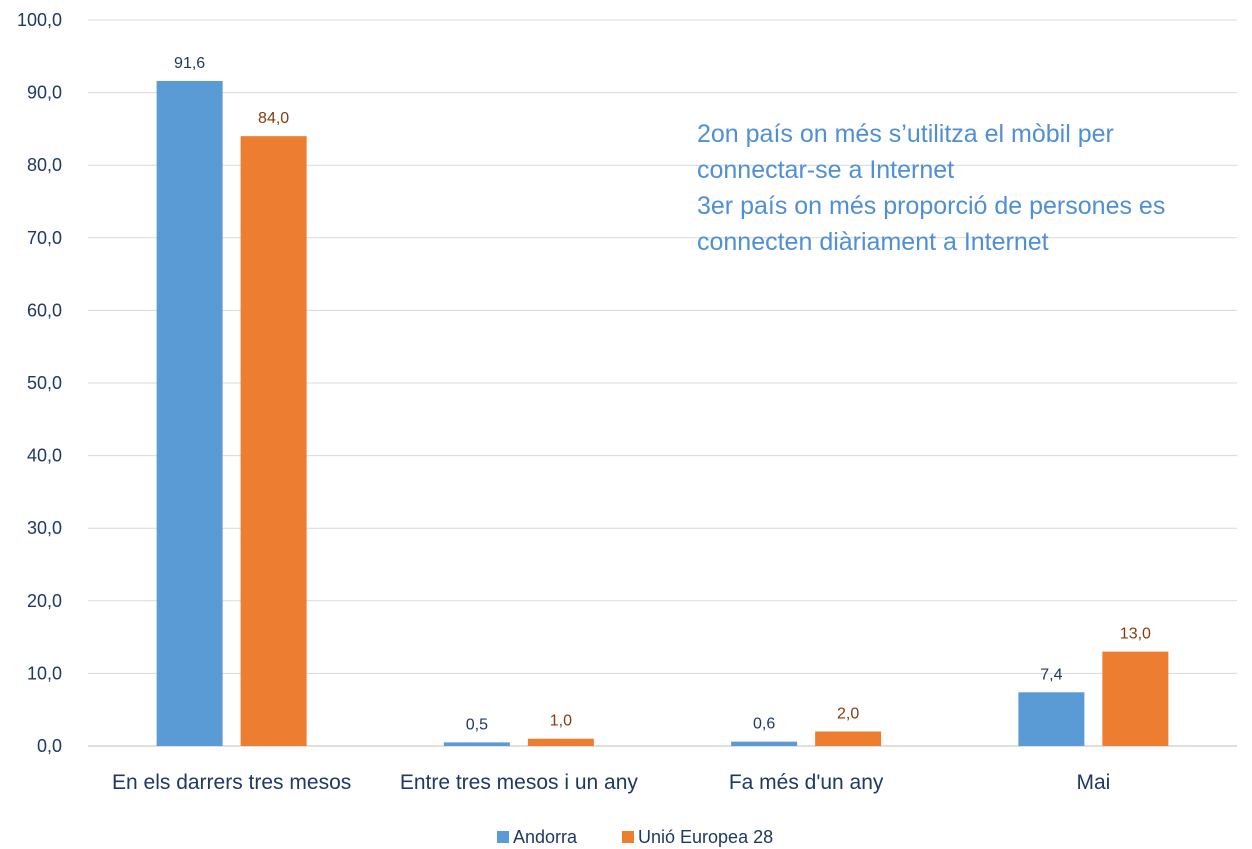 The image size is (1252, 849). Describe the element at coordinates (806, 782) in the screenshot. I see `x-category-label: Fa més d'un any` at that location.